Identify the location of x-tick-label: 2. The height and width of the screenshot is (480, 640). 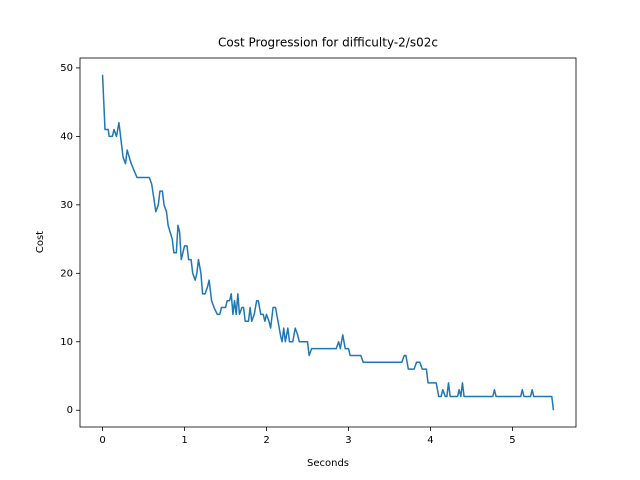
(266, 440).